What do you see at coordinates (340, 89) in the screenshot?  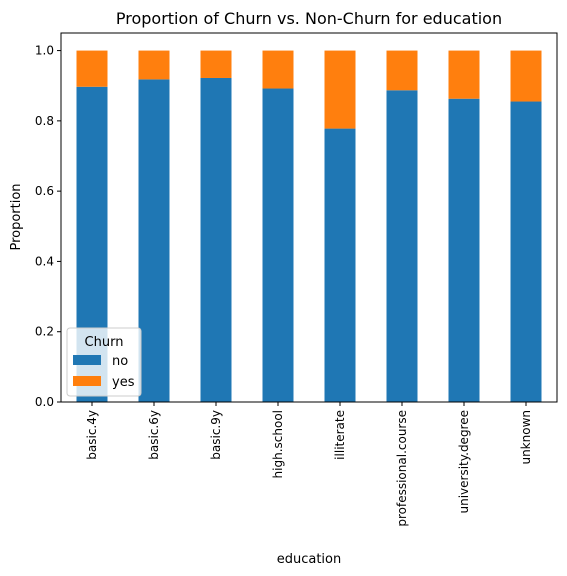 I see `bar-yes-illiterate` at bounding box center [340, 89].